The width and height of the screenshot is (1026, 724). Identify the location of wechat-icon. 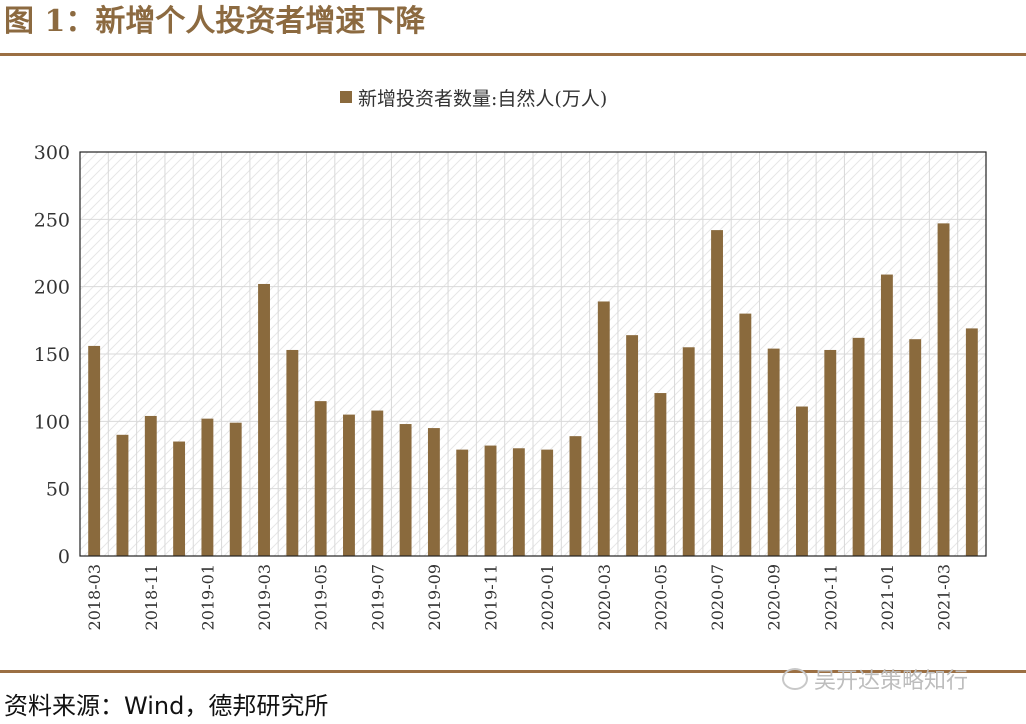
(795, 679).